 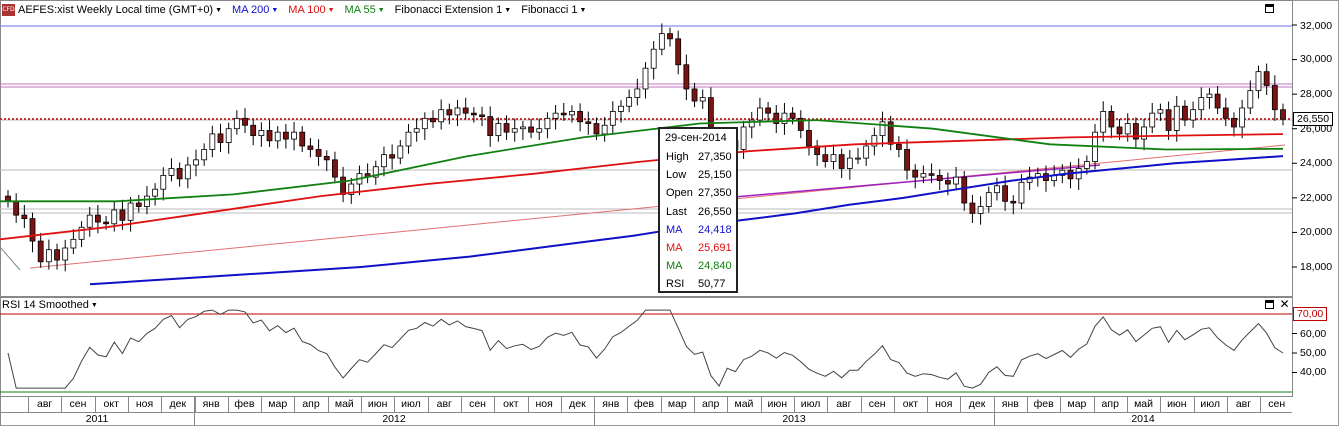 What do you see at coordinates (411, 404) in the screenshot?
I see `month-label: июл` at bounding box center [411, 404].